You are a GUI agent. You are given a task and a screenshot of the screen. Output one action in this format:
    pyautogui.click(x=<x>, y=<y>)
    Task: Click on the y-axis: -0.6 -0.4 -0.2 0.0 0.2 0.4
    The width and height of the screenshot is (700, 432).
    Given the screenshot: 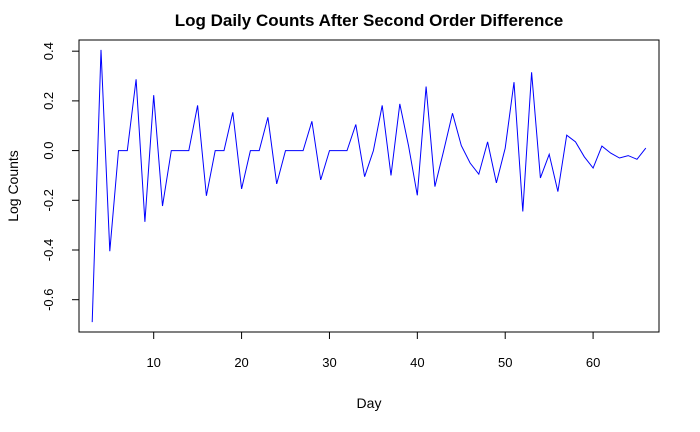 What is the action you would take?
    pyautogui.click(x=60, y=176)
    